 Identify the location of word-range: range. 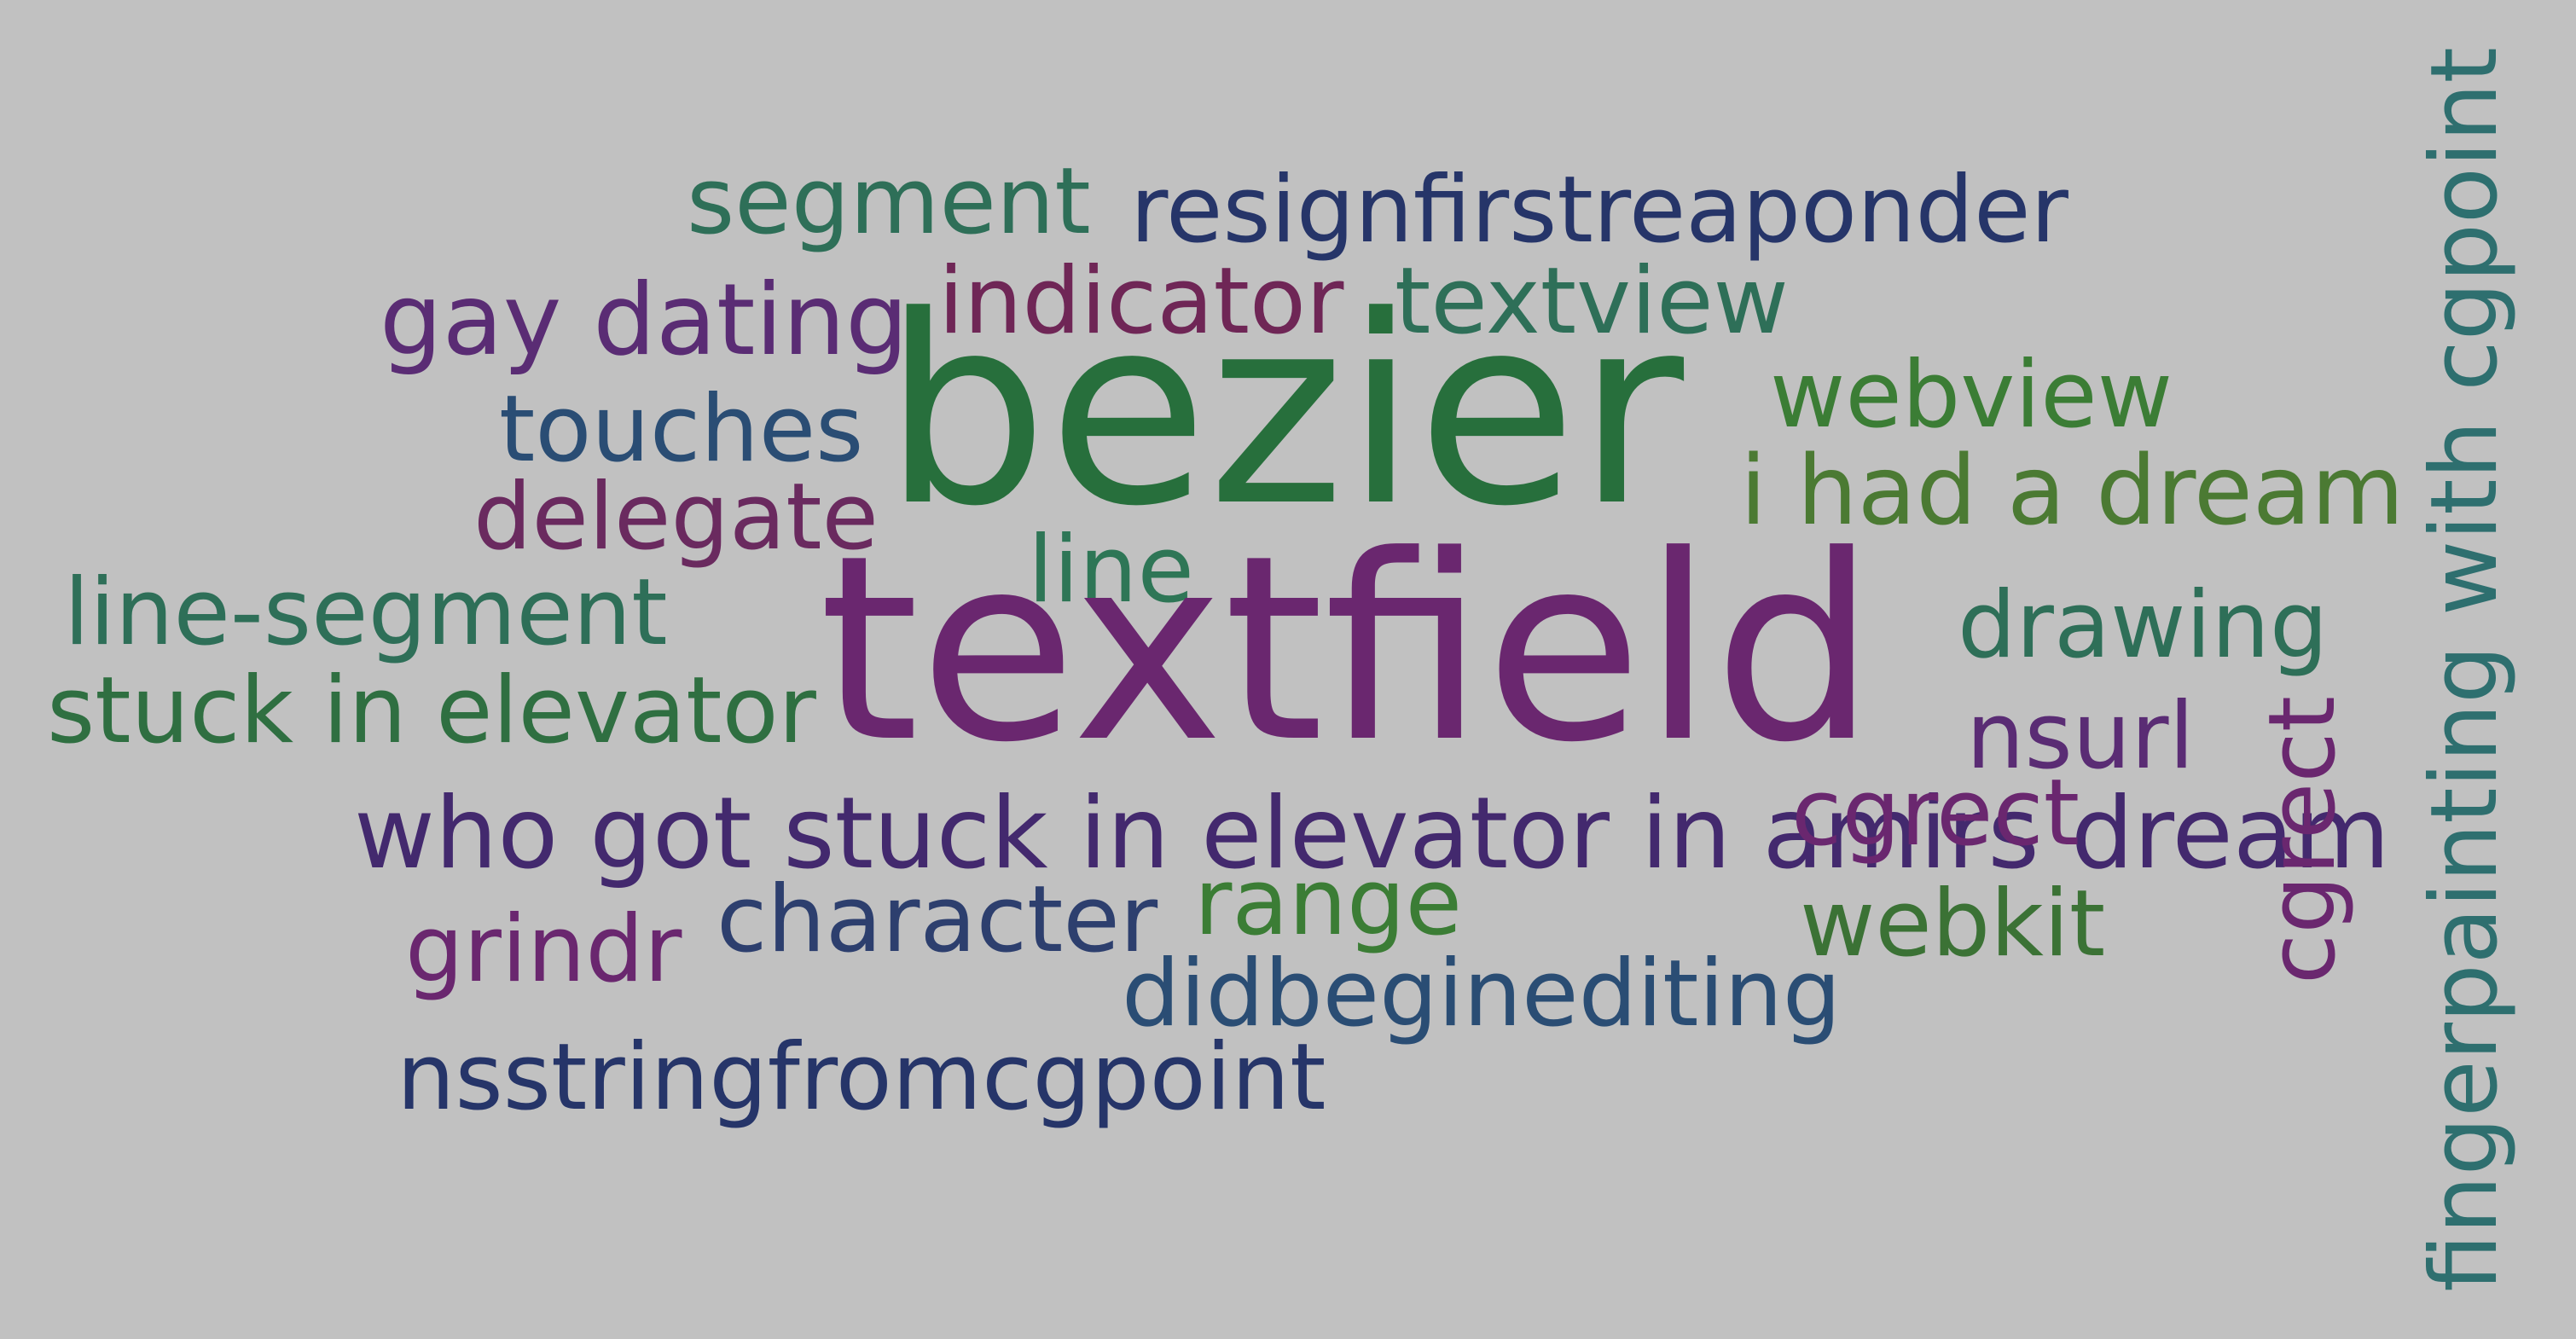
(1328, 903).